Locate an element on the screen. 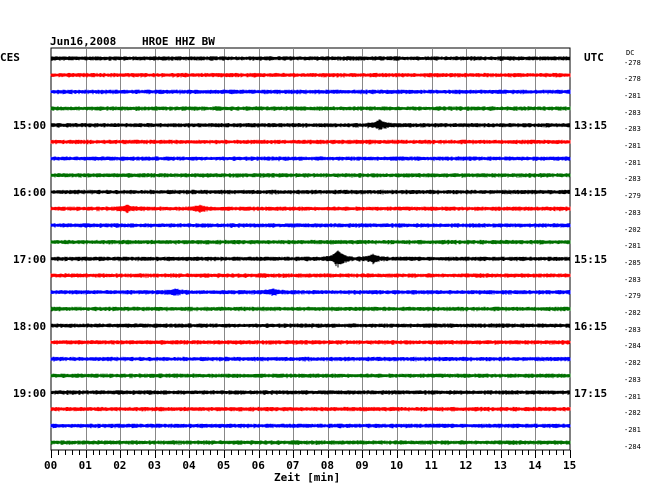  x-tick-label: 09 is located at coordinates (362, 465).